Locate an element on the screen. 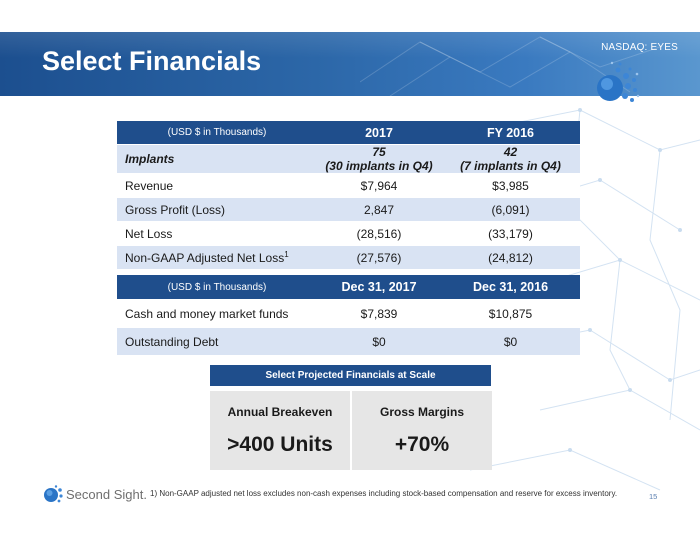  implants-2016-q4: (7 implants in Q4) is located at coordinates (510, 166).